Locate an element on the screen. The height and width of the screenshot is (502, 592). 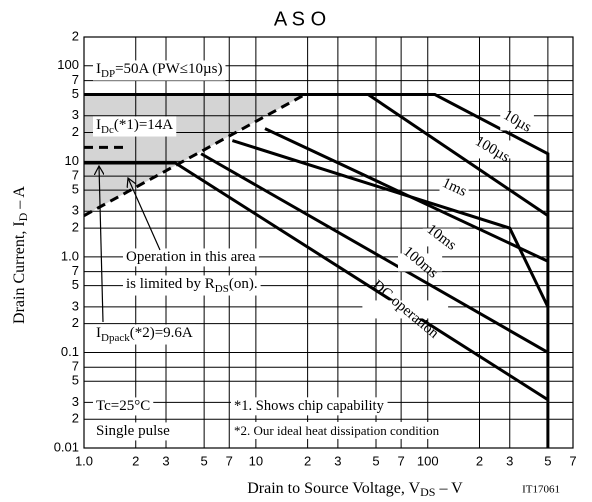
text-part: Operation in this area is located at coordinates (191, 257).